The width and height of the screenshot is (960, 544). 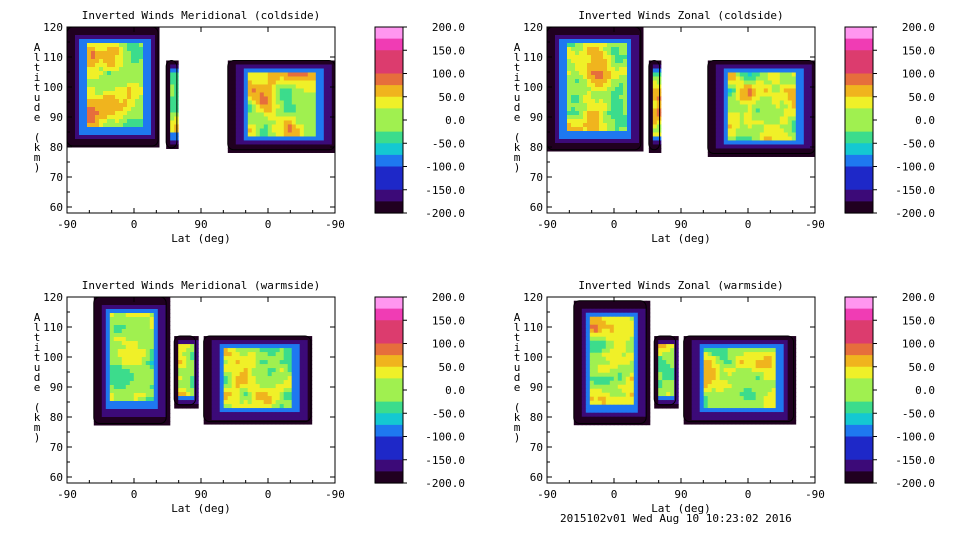 What do you see at coordinates (448, 27) in the screenshot?
I see `colorbar-tick-label: 200.0` at bounding box center [448, 27].